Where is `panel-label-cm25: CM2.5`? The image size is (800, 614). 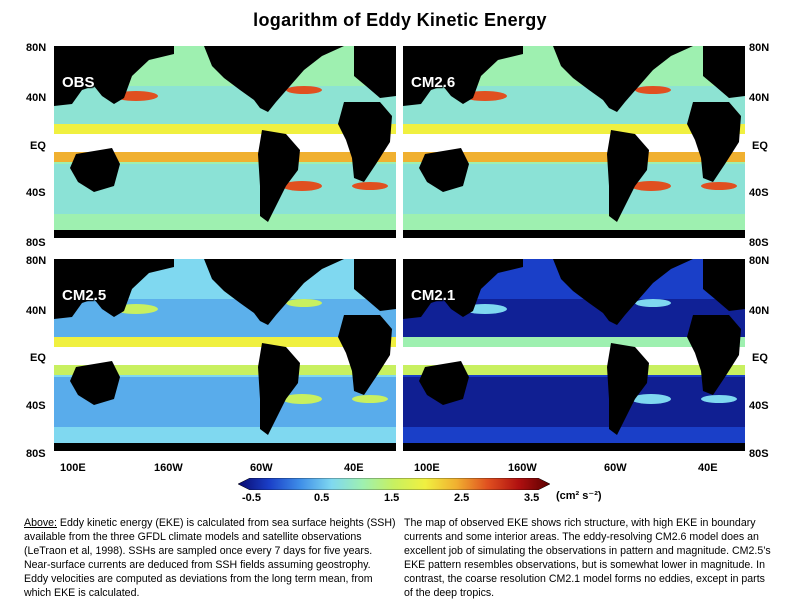 panel-label-cm25: CM2.5 is located at coordinates (84, 295).